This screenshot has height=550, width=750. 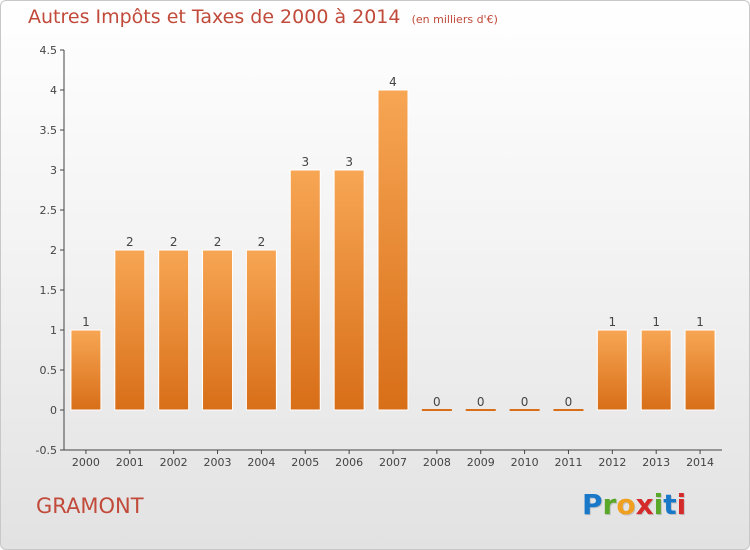 What do you see at coordinates (592, 504) in the screenshot?
I see `logo-letter: P` at bounding box center [592, 504].